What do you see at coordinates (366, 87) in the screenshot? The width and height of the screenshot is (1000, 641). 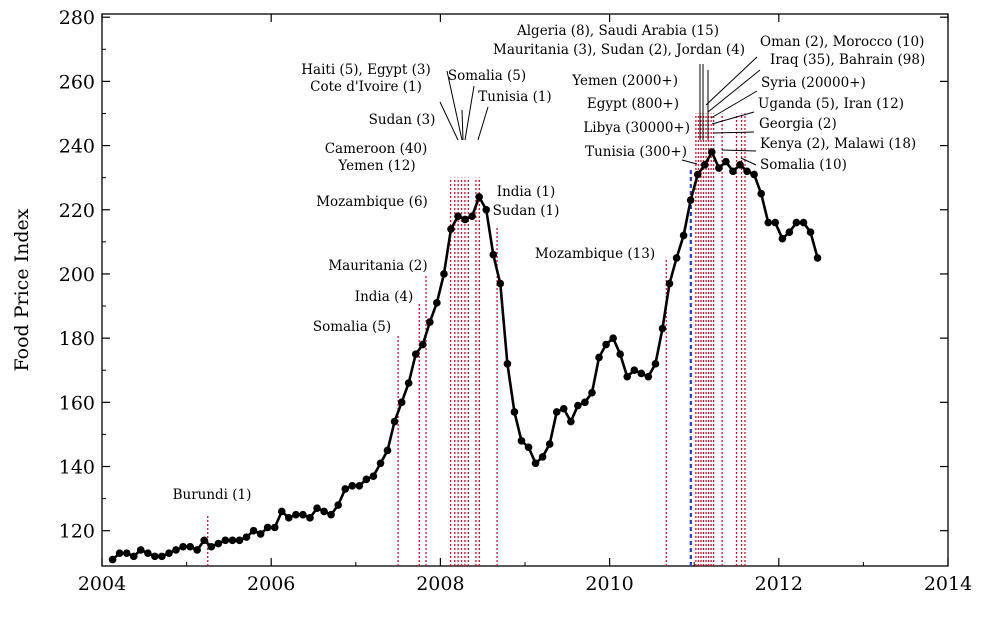 I see `annotation-label: Cote d'Ivoire (1)` at bounding box center [366, 87].